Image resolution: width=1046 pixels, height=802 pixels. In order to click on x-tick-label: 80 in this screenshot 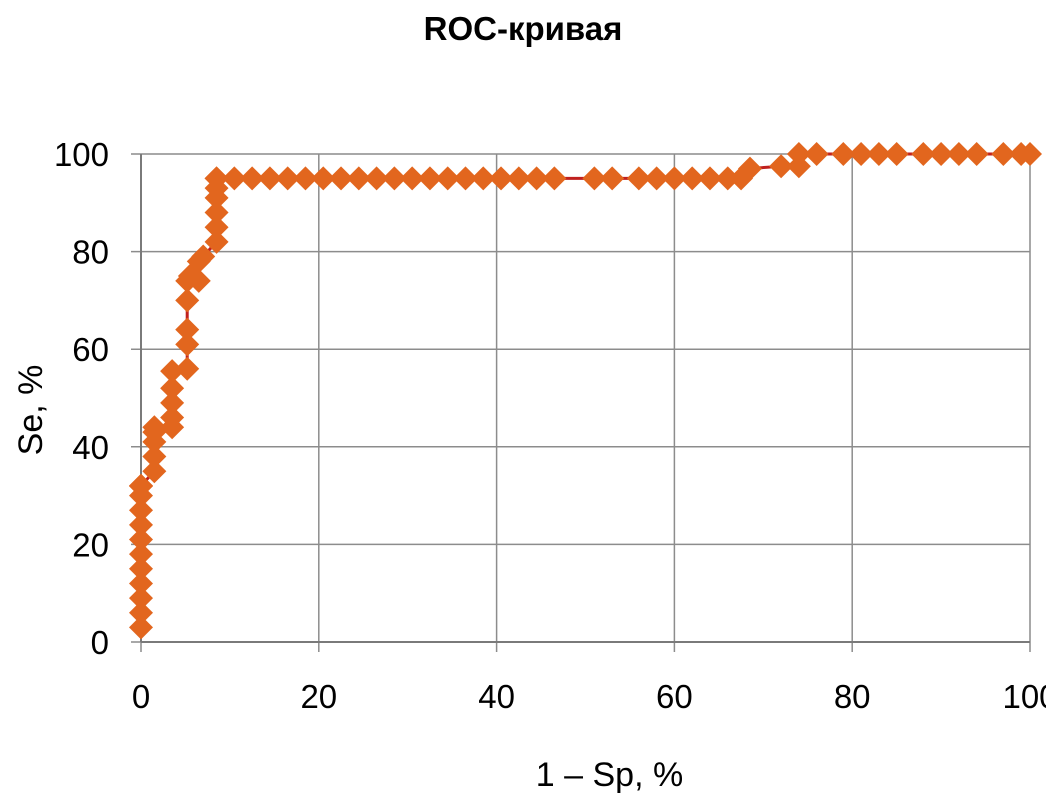, I will do `click(852, 696)`.